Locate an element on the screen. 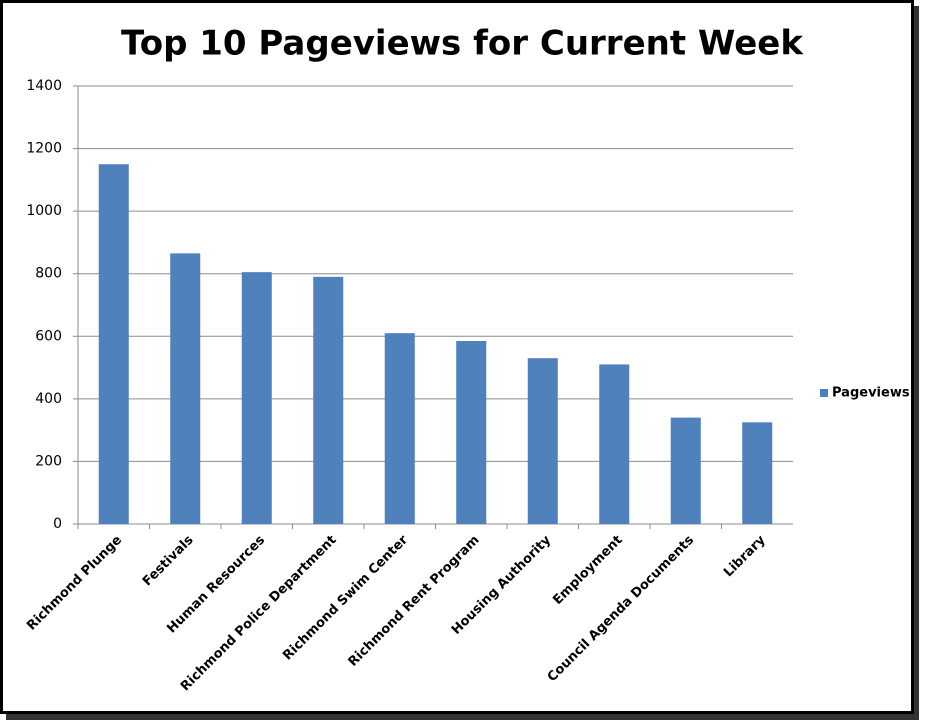 The width and height of the screenshot is (925, 726). legend-label: Pageviews is located at coordinates (871, 393).